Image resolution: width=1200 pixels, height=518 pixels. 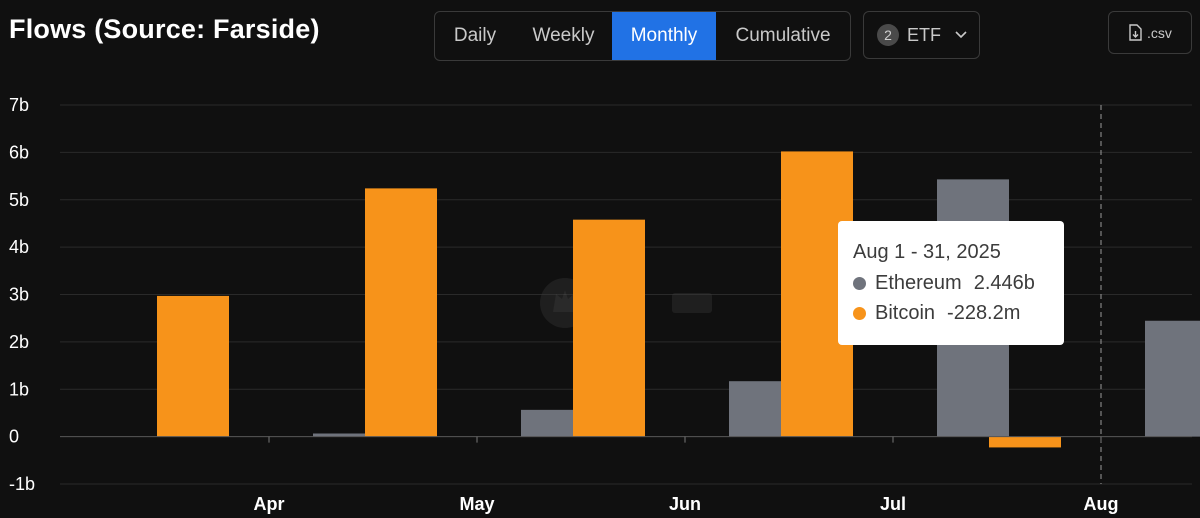 I want to click on tab-weekly: Weekly, so click(x=563, y=35).